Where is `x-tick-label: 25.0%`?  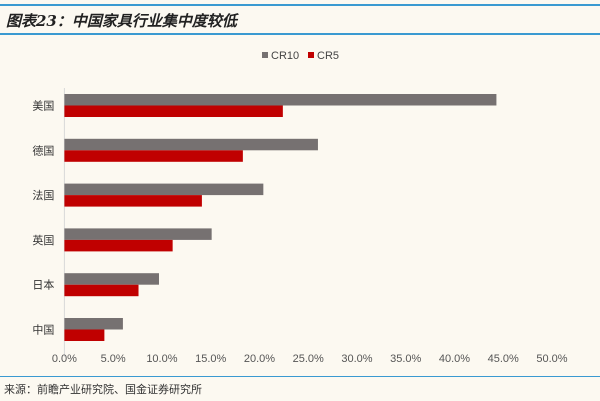
x-tick-label: 25.0% is located at coordinates (308, 359).